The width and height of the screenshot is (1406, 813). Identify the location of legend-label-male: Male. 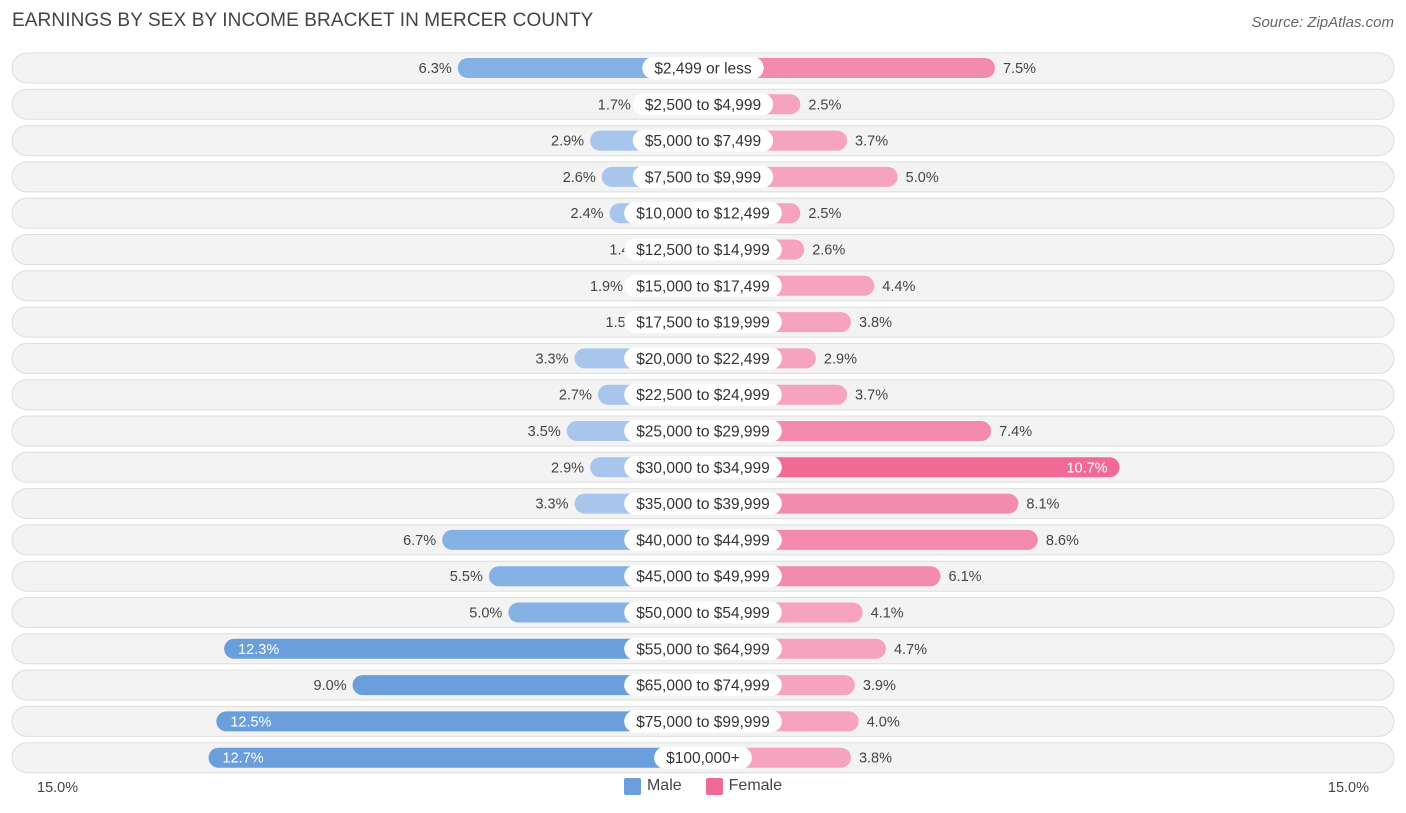
(664, 785).